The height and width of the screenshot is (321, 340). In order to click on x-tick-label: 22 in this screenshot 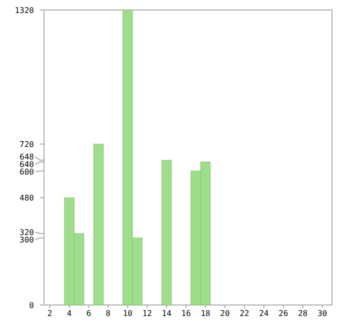, I will do `click(245, 313)`.